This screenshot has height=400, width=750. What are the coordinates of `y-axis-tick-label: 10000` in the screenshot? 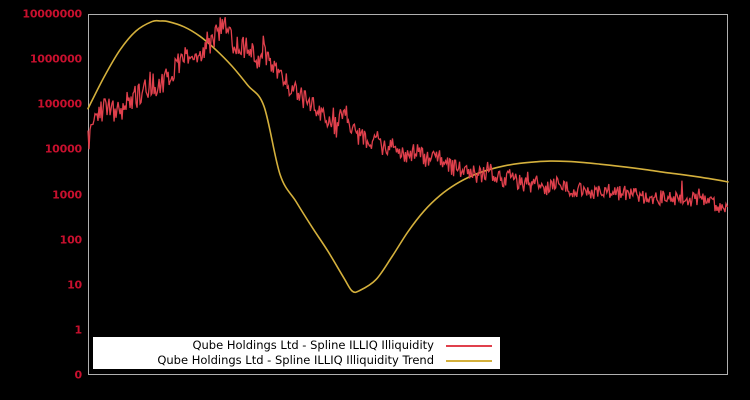 It's located at (63, 149).